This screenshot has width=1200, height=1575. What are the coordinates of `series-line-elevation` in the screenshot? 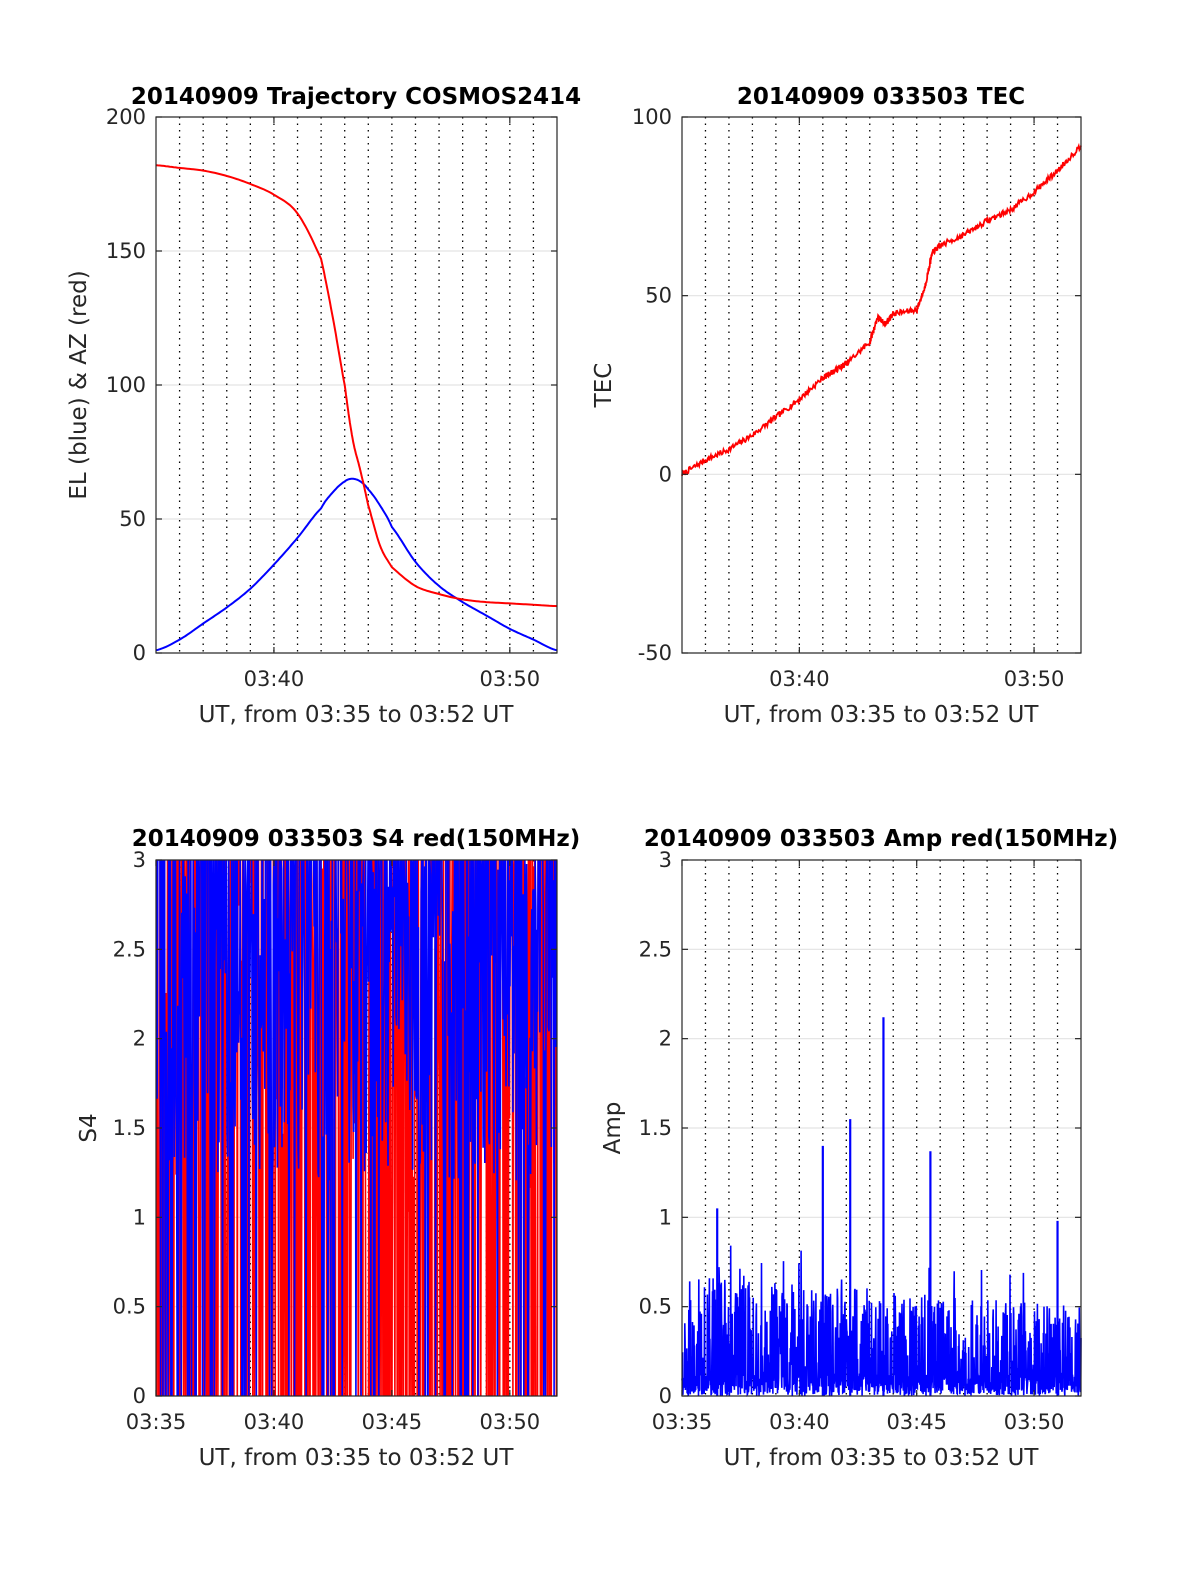 It's located at (356, 564).